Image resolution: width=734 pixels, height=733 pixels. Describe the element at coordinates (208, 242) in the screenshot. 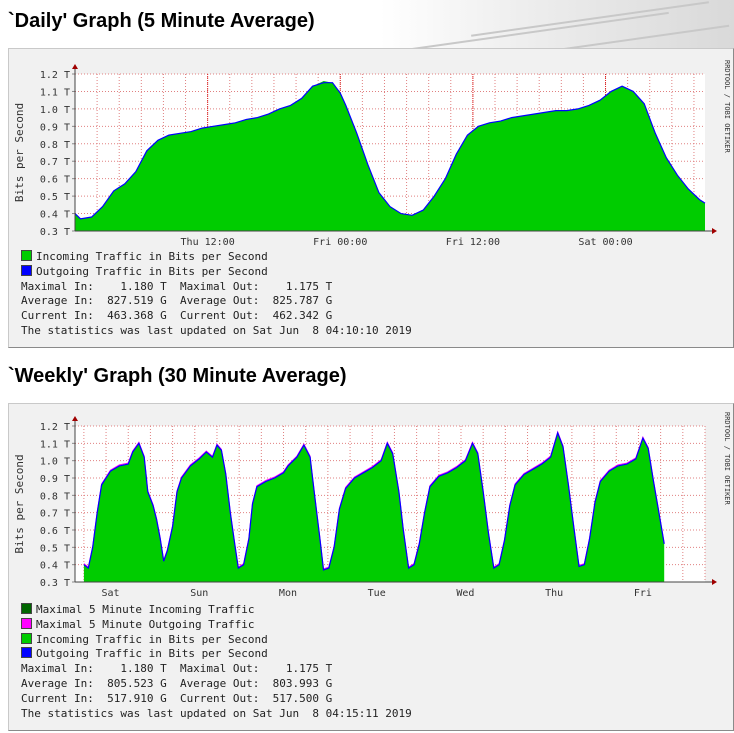

I see `x-tick-label: Thu 12:00` at that location.